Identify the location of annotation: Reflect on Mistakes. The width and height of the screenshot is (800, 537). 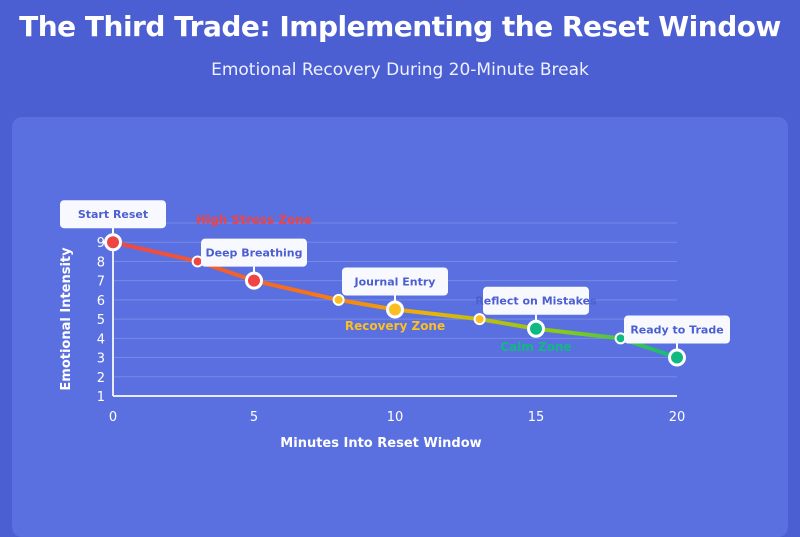
(536, 304).